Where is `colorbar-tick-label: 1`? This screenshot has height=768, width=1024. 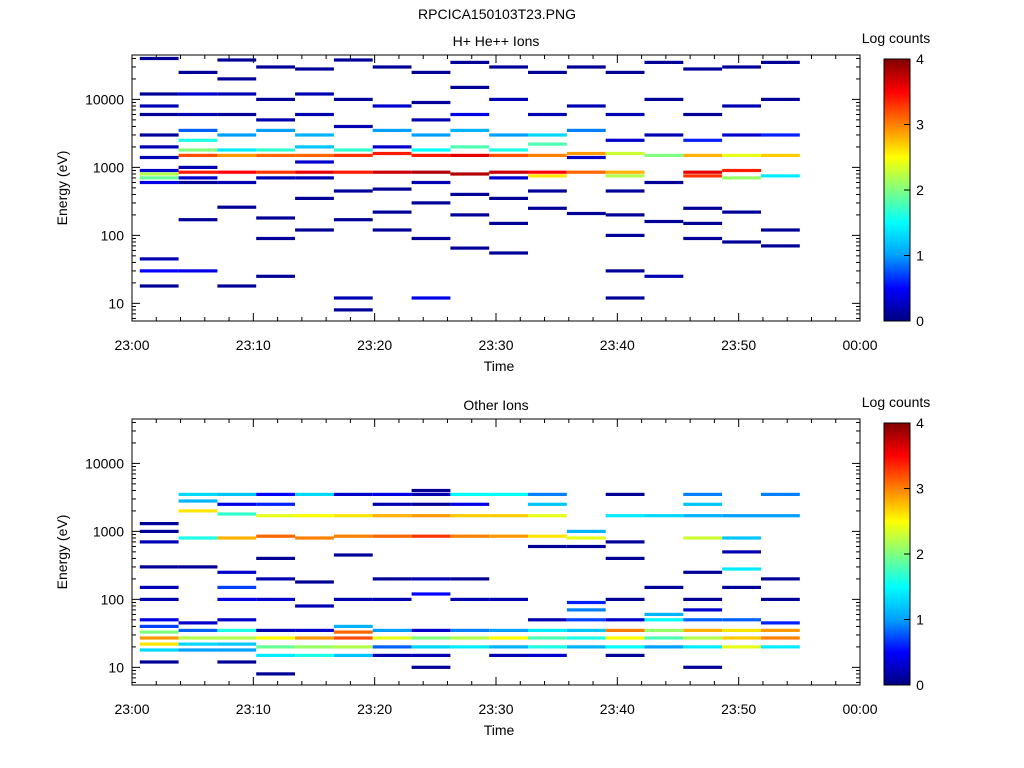
colorbar-tick-label: 1 is located at coordinates (920, 620).